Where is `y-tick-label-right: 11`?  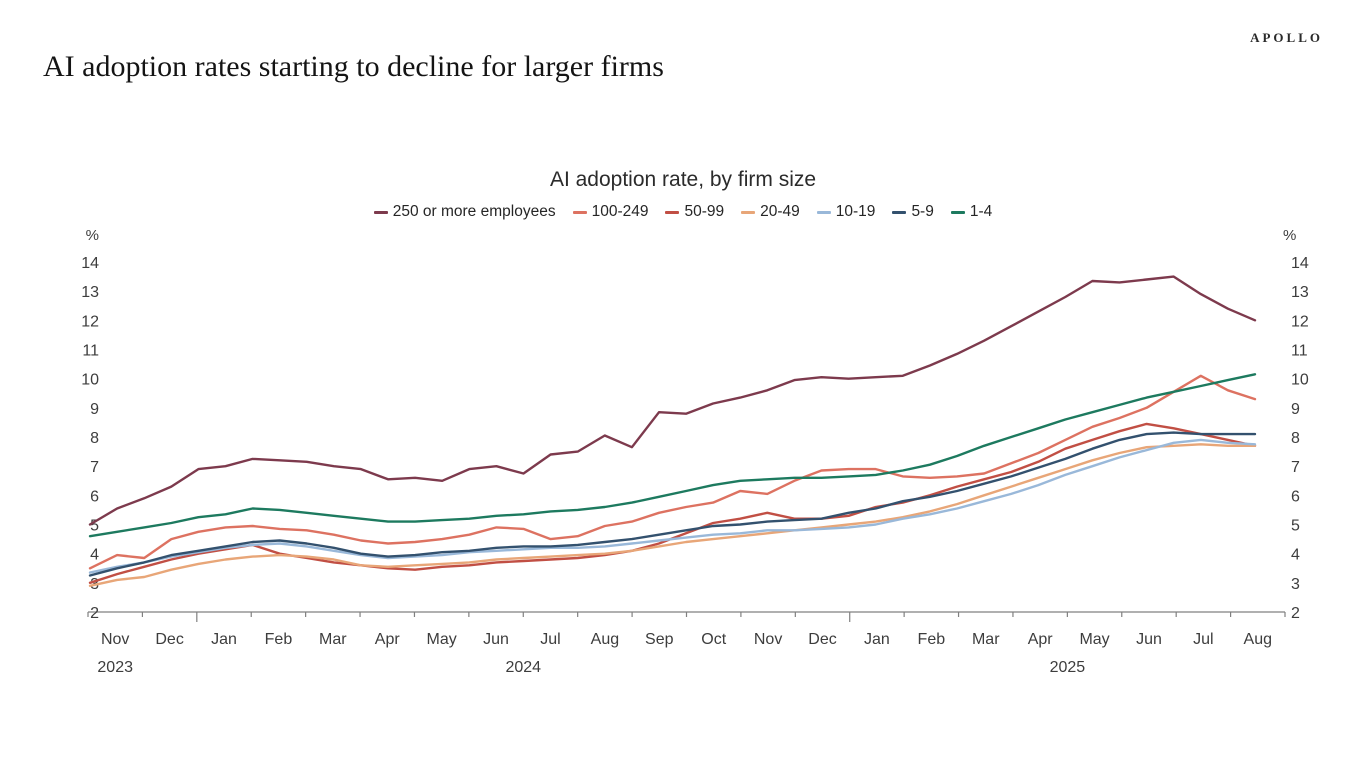
y-tick-label-right: 11 is located at coordinates (1299, 351).